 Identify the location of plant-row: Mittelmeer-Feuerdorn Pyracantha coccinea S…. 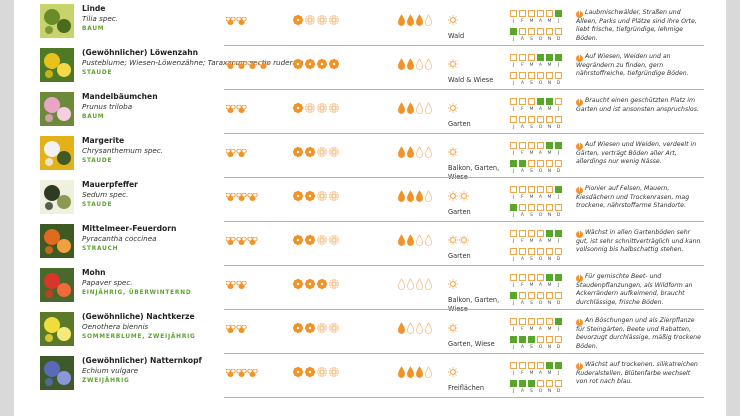
(370, 244).